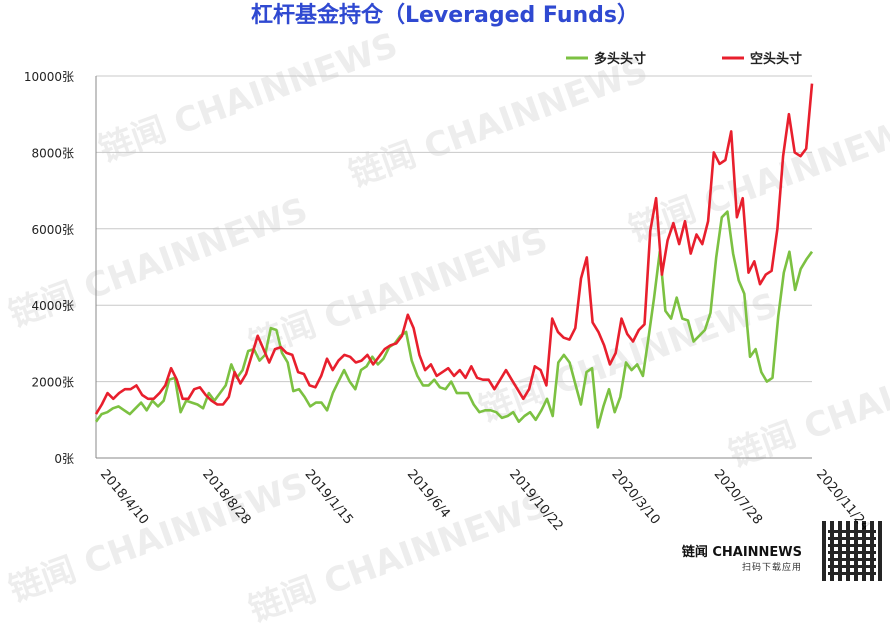 The height and width of the screenshot is (631, 890). What do you see at coordinates (52, 306) in the screenshot?
I see `y-tick-label: 4000张` at bounding box center [52, 306].